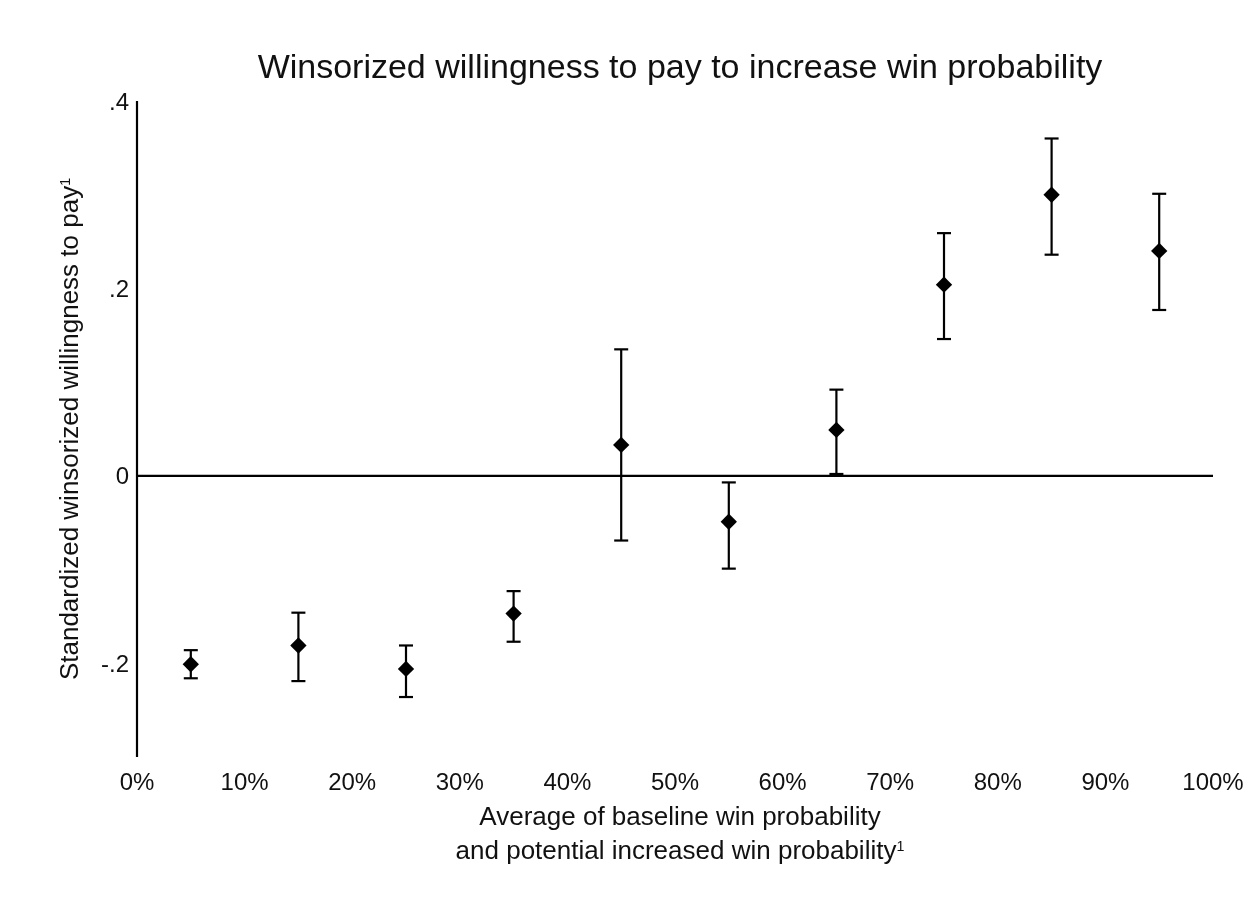 This screenshot has width=1250, height=905. What do you see at coordinates (118, 101) in the screenshot?
I see `y-tick-label: .4` at bounding box center [118, 101].